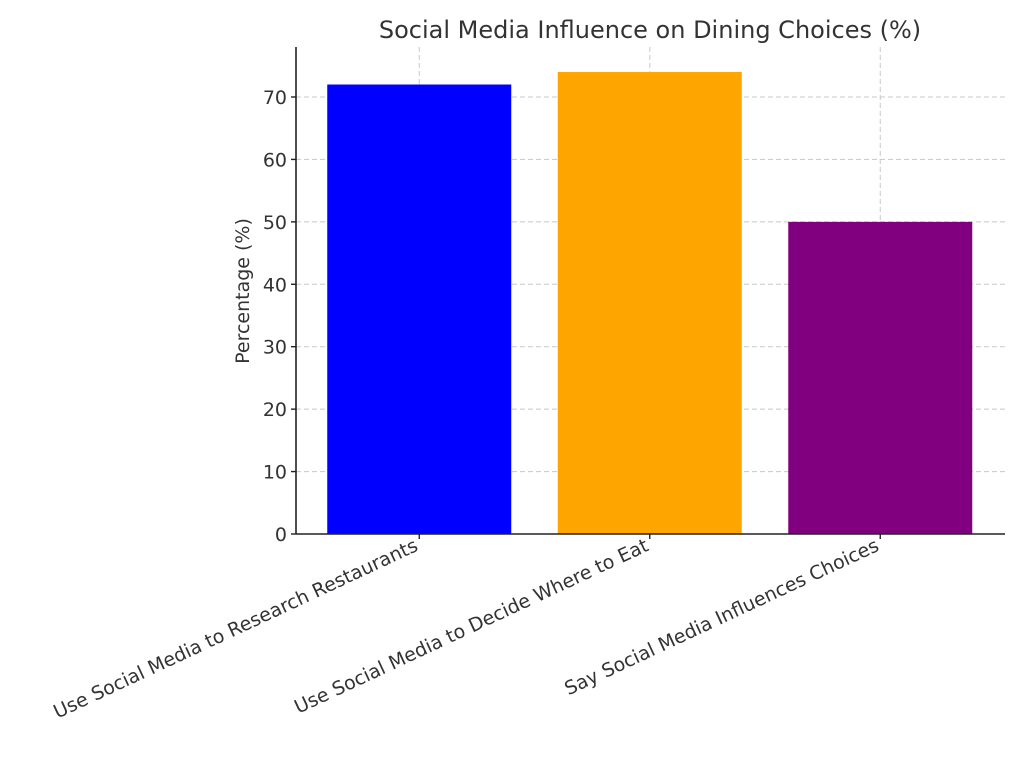 This screenshot has height=773, width=1024. Describe the element at coordinates (275, 160) in the screenshot. I see `y-tick-label: 60` at that location.